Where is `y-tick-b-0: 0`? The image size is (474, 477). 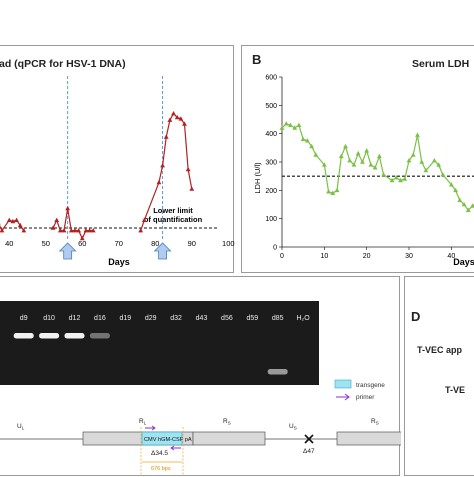 y-tick-b-0: 0 is located at coordinates (275, 248).